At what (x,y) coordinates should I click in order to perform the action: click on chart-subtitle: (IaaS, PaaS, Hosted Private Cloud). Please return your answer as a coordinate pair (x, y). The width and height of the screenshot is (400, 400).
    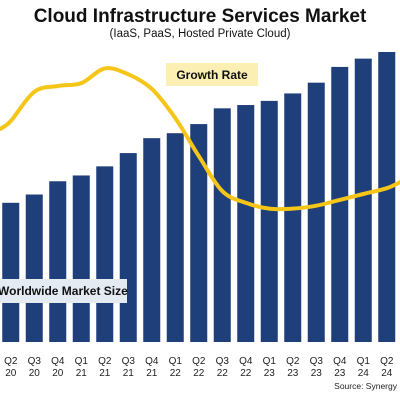
    Looking at the image, I should click on (200, 34).